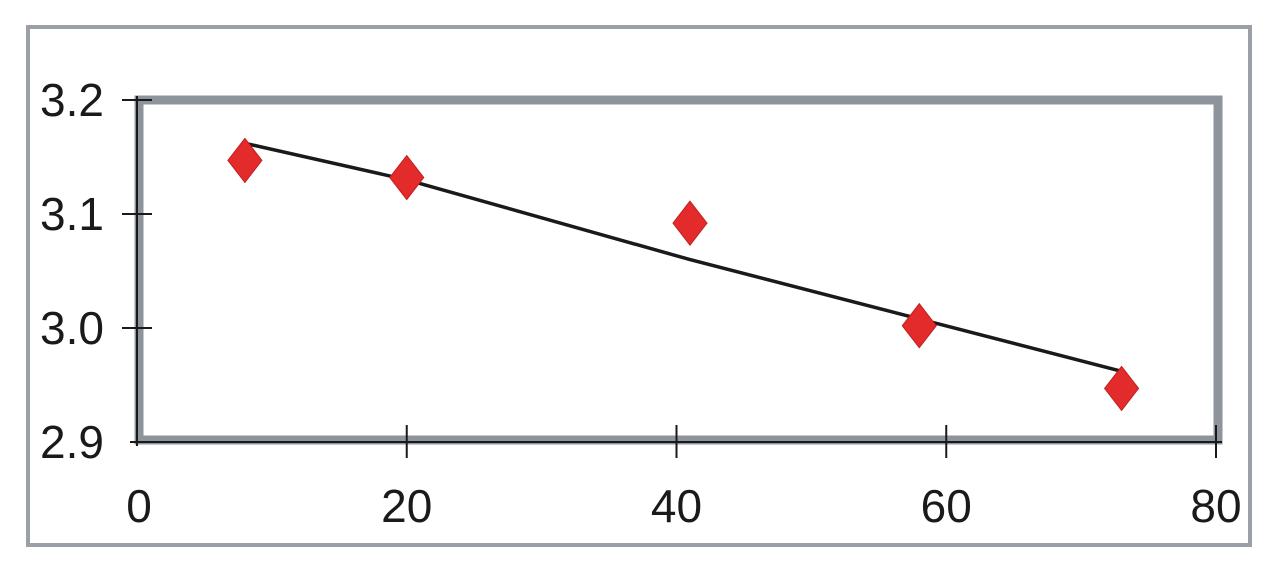 The height and width of the screenshot is (577, 1280). Describe the element at coordinates (72, 328) in the screenshot. I see `y-tick-label: 3.0` at that location.